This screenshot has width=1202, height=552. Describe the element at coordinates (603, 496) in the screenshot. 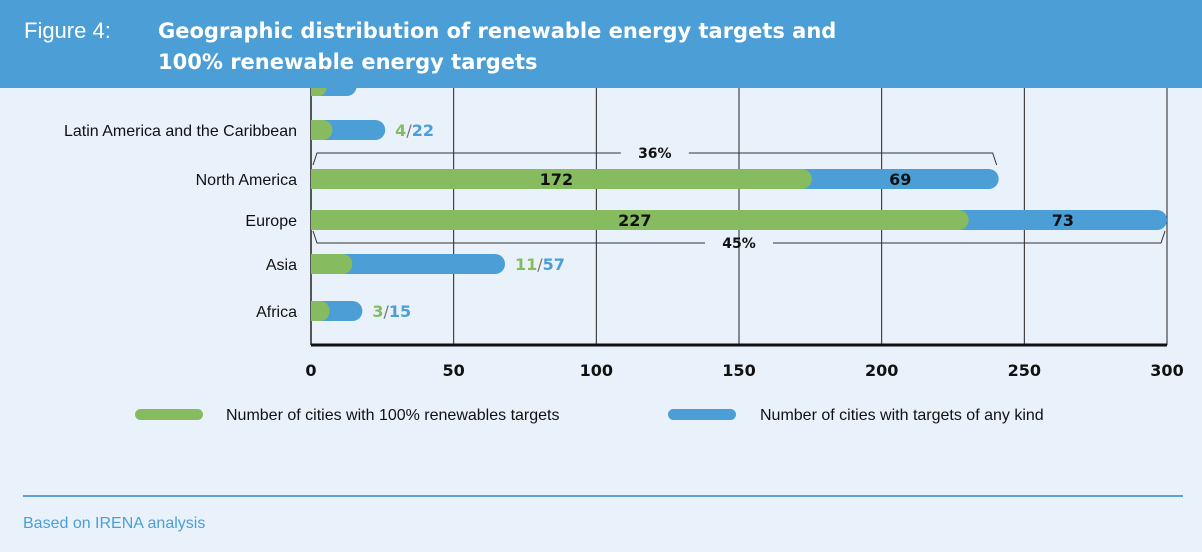

I see `footer-divider` at that location.